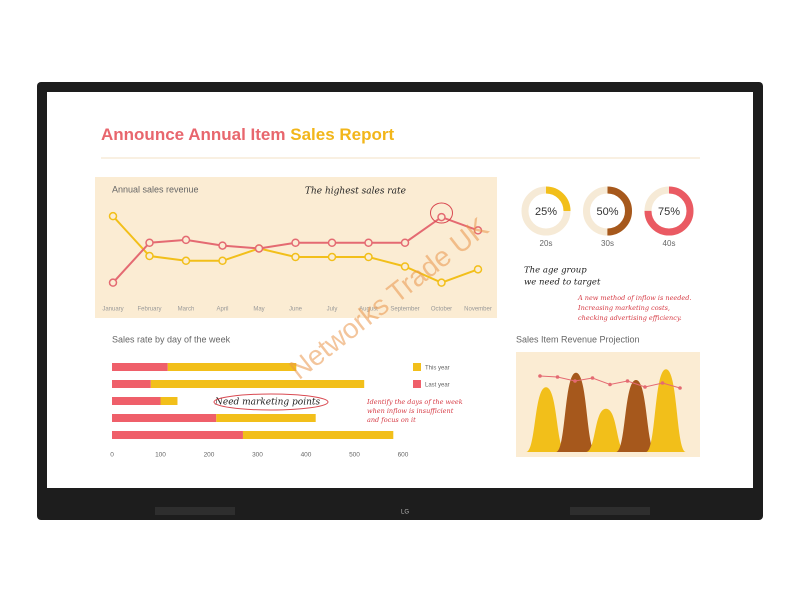 The height and width of the screenshot is (600, 800). I want to click on category-label: 20s, so click(546, 243).